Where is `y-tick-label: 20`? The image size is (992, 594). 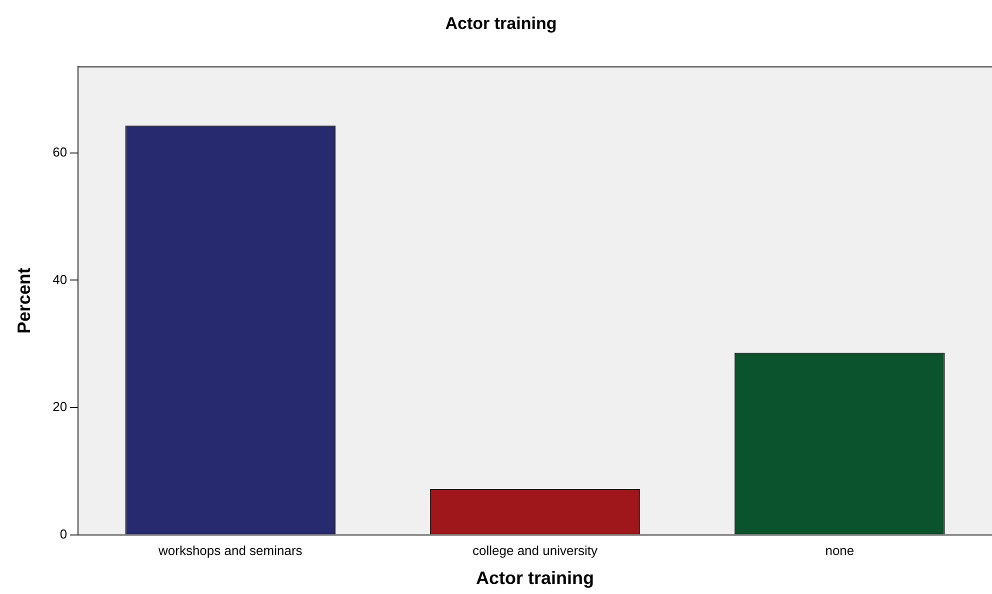 y-tick-label: 20 is located at coordinates (60, 406).